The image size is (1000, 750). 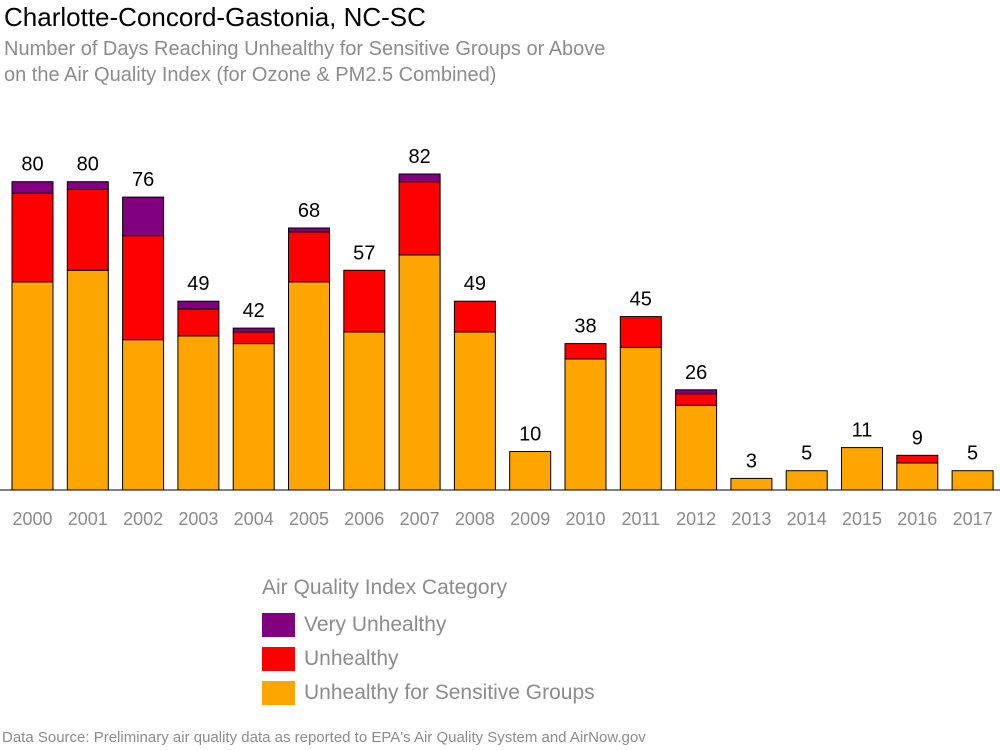 What do you see at coordinates (88, 519) in the screenshot?
I see `x-tick-label-2001: 2001` at bounding box center [88, 519].